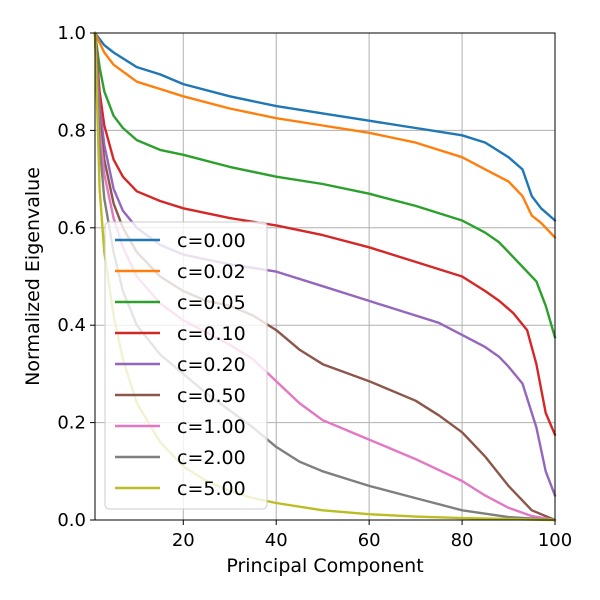  I want to click on legend-label: c=5.00, so click(211, 489).